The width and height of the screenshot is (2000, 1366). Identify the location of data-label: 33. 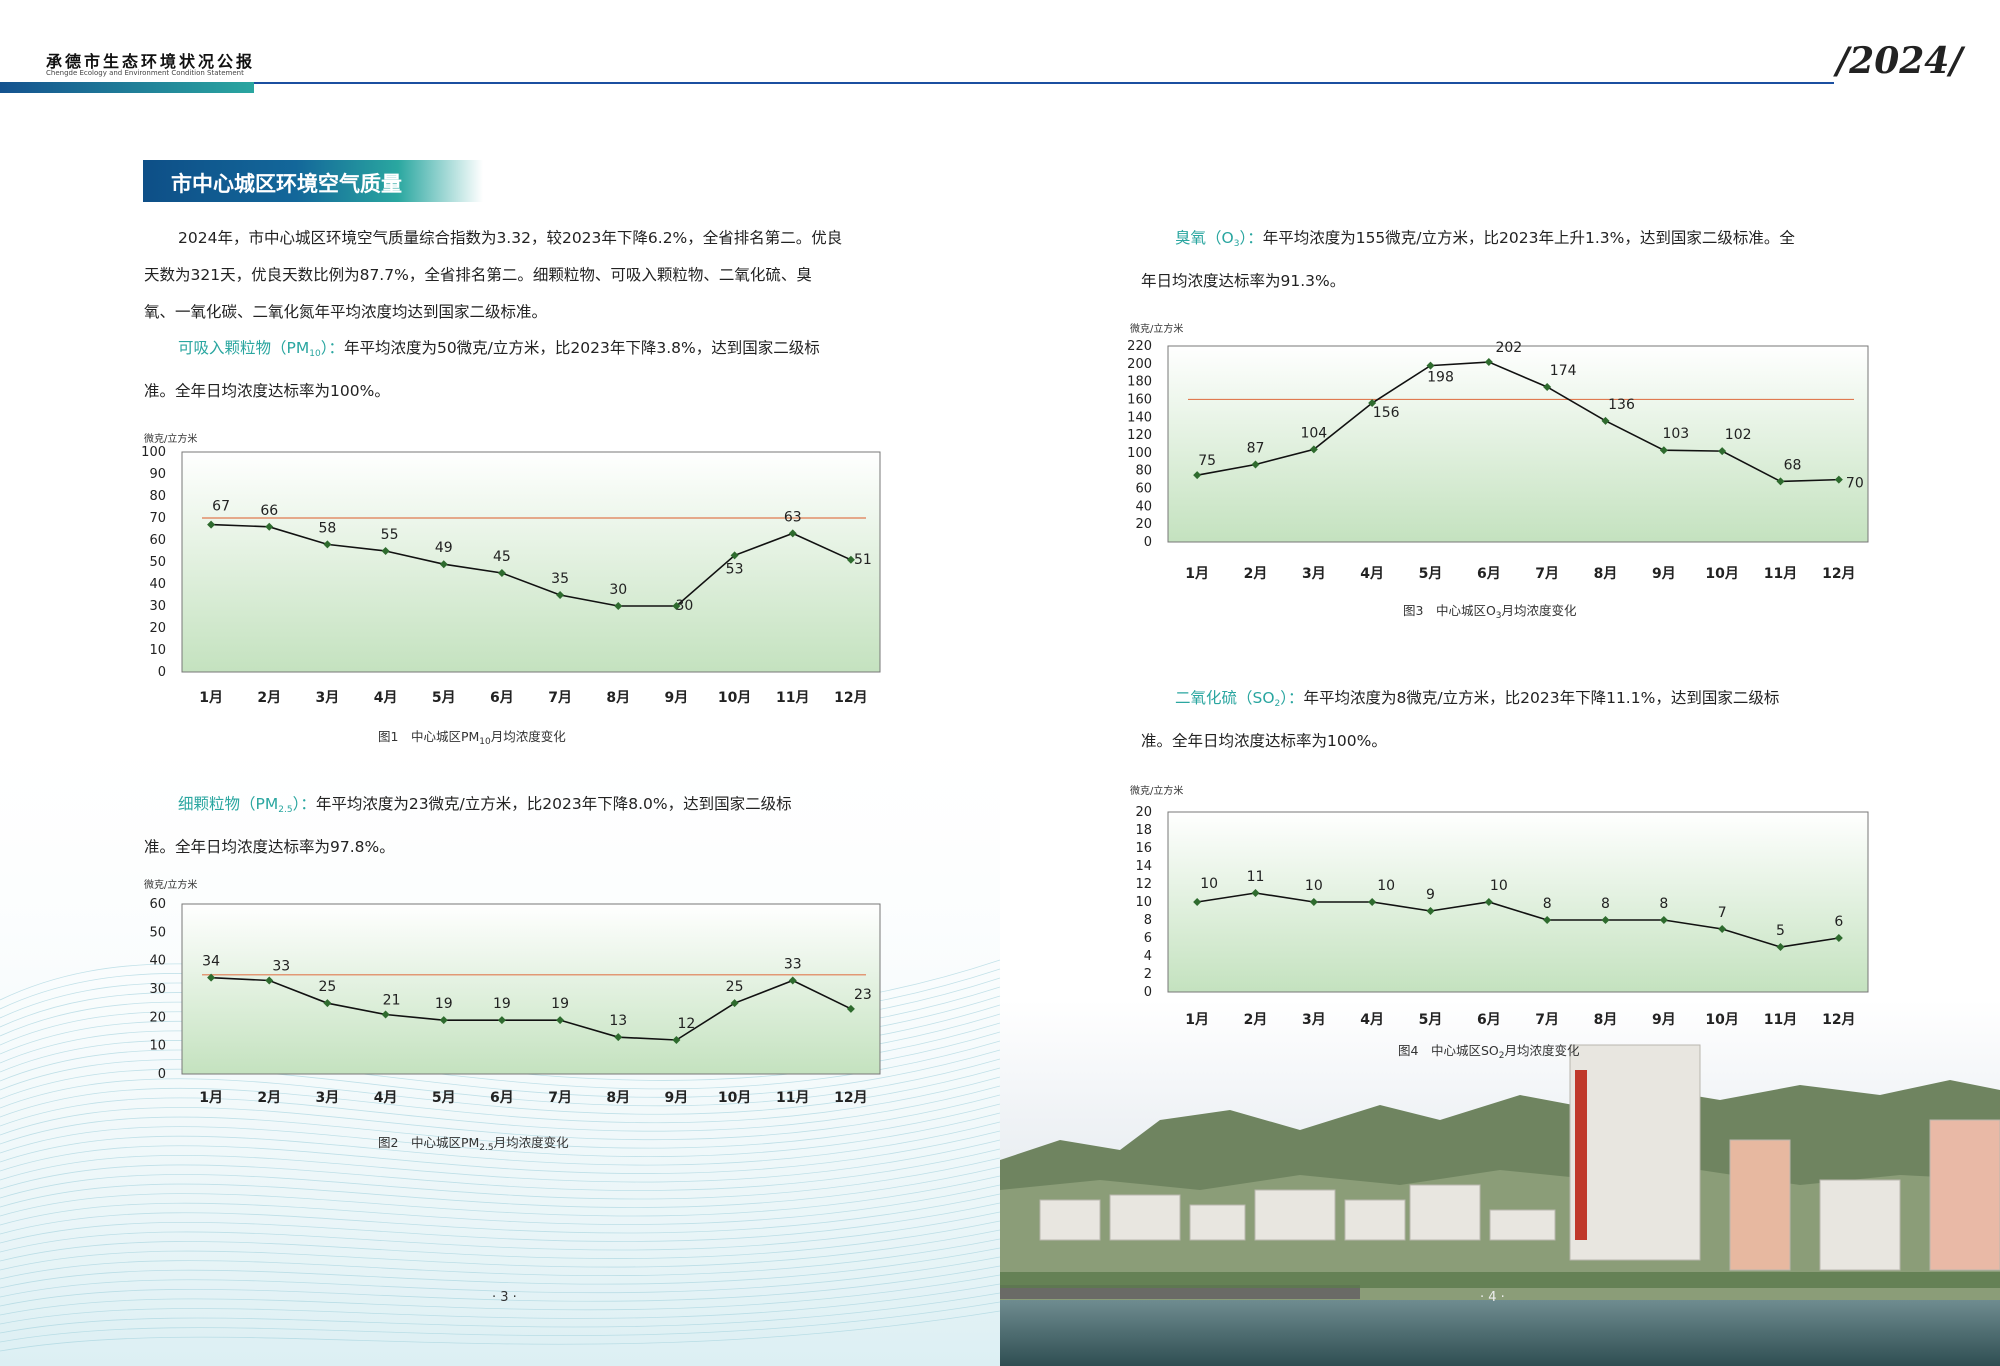
(793, 965).